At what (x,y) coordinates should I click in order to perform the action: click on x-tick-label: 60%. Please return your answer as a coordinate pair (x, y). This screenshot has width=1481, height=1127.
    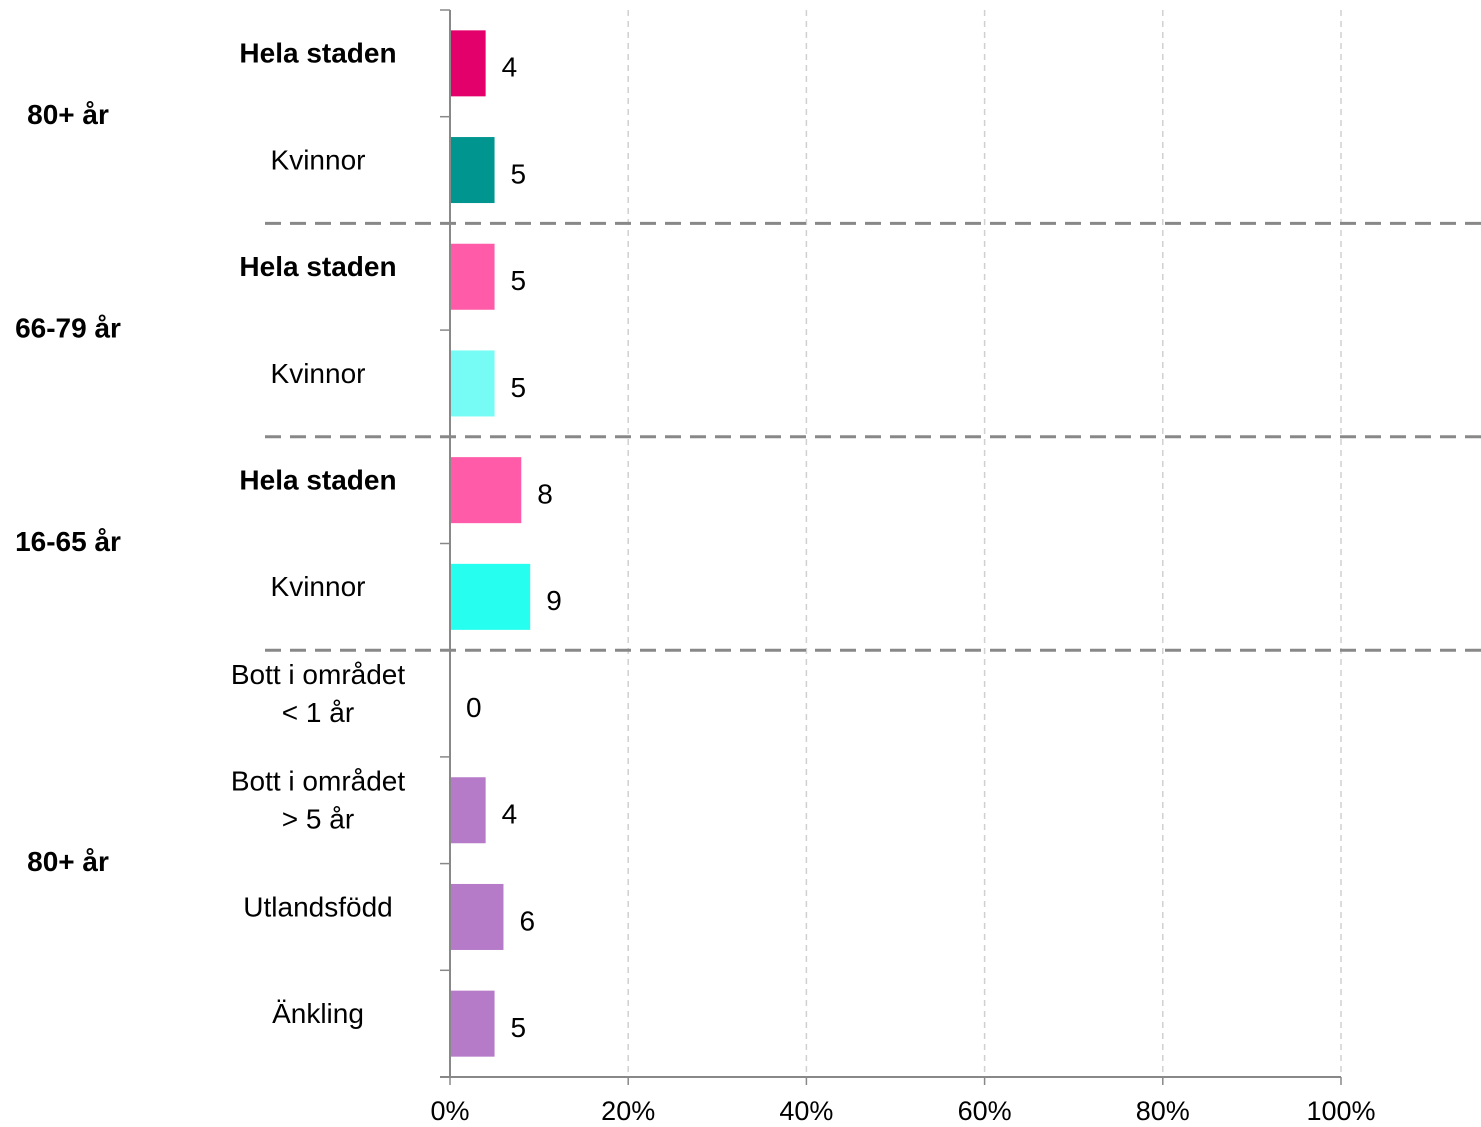
    Looking at the image, I should click on (985, 1111).